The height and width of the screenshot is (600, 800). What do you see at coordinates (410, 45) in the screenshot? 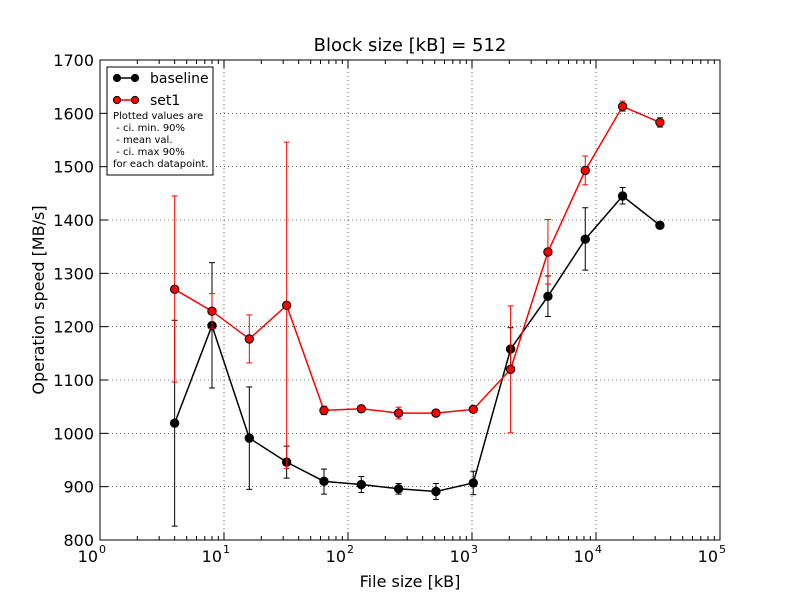
I see `chart-title: Block size [kB] = 512` at bounding box center [410, 45].